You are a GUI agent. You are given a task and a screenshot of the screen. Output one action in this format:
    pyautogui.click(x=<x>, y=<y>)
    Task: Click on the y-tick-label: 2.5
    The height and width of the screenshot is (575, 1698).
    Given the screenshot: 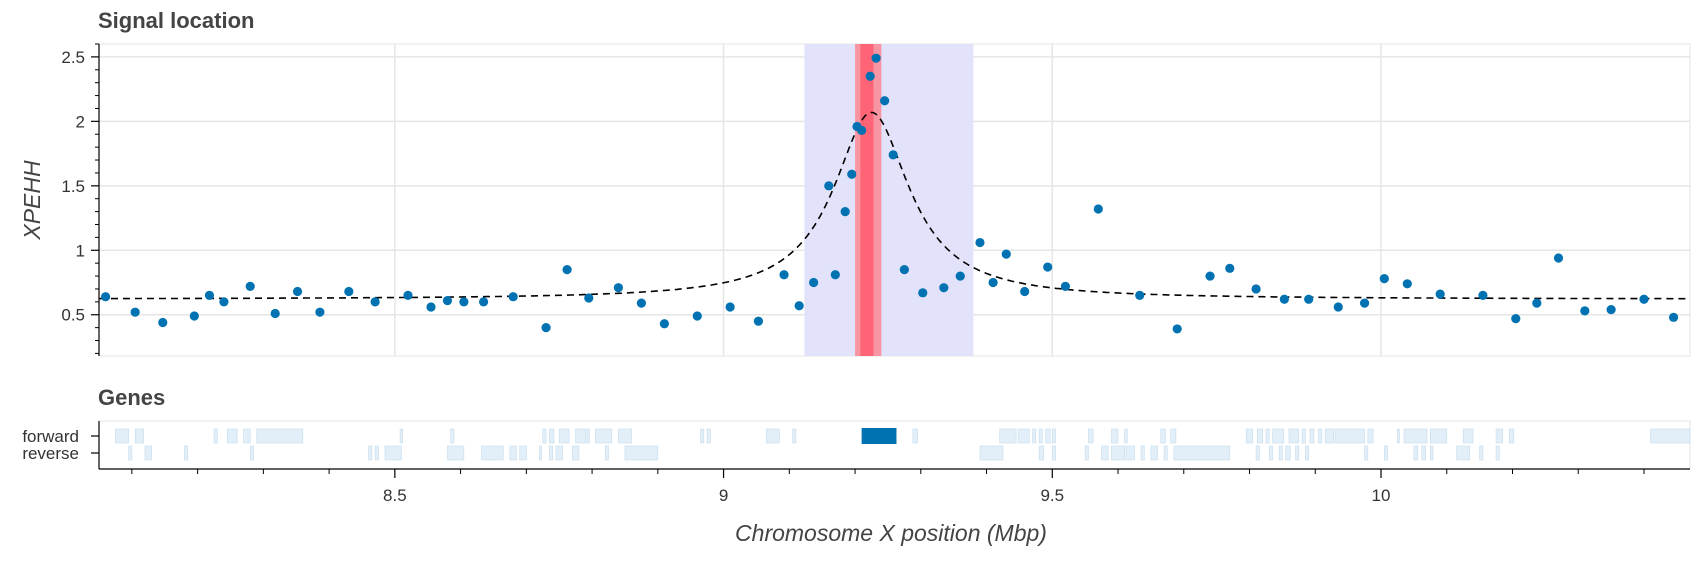 What is the action you would take?
    pyautogui.click(x=73, y=57)
    